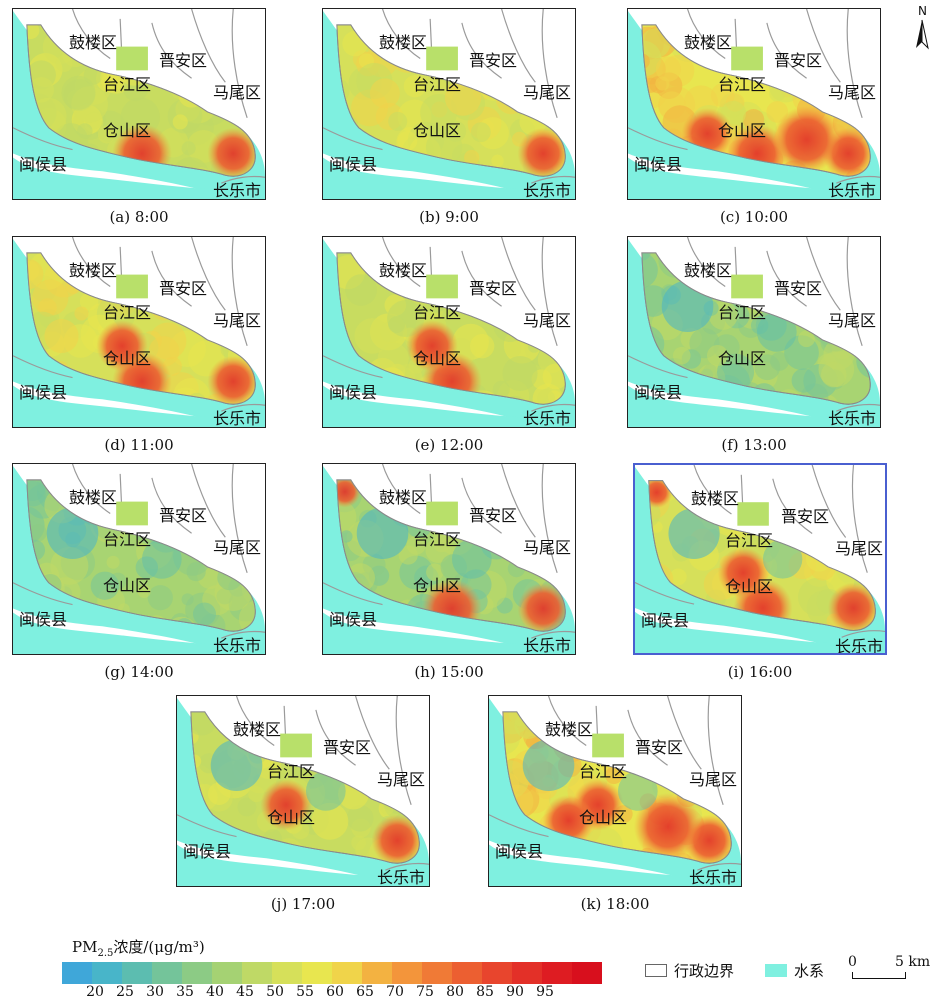 This screenshot has width=932, height=1000. What do you see at coordinates (545, 992) in the screenshot?
I see `colorbar-tick-label: 95` at bounding box center [545, 992].